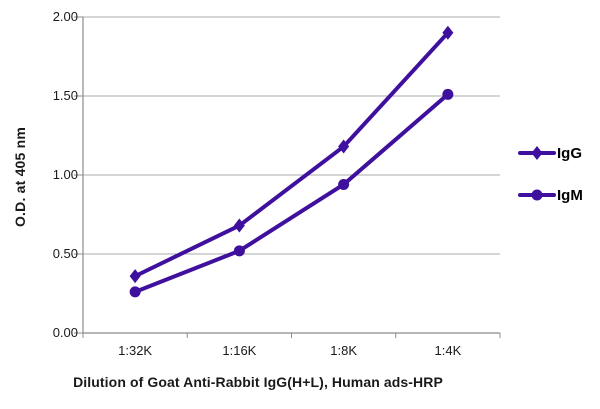  What do you see at coordinates (65, 174) in the screenshot?
I see `y-axis-tick-label: 1.00` at bounding box center [65, 174].